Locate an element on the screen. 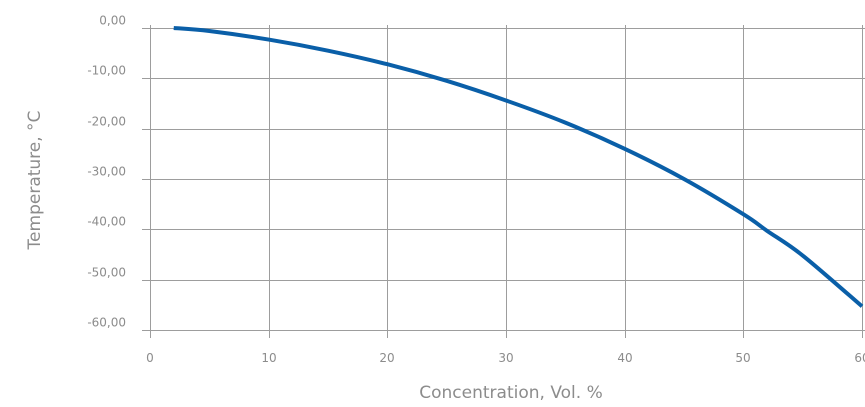 The image size is (865, 407). x-axis-ticks: 0 10 20 30 40 50 60 is located at coordinates (505, 358).